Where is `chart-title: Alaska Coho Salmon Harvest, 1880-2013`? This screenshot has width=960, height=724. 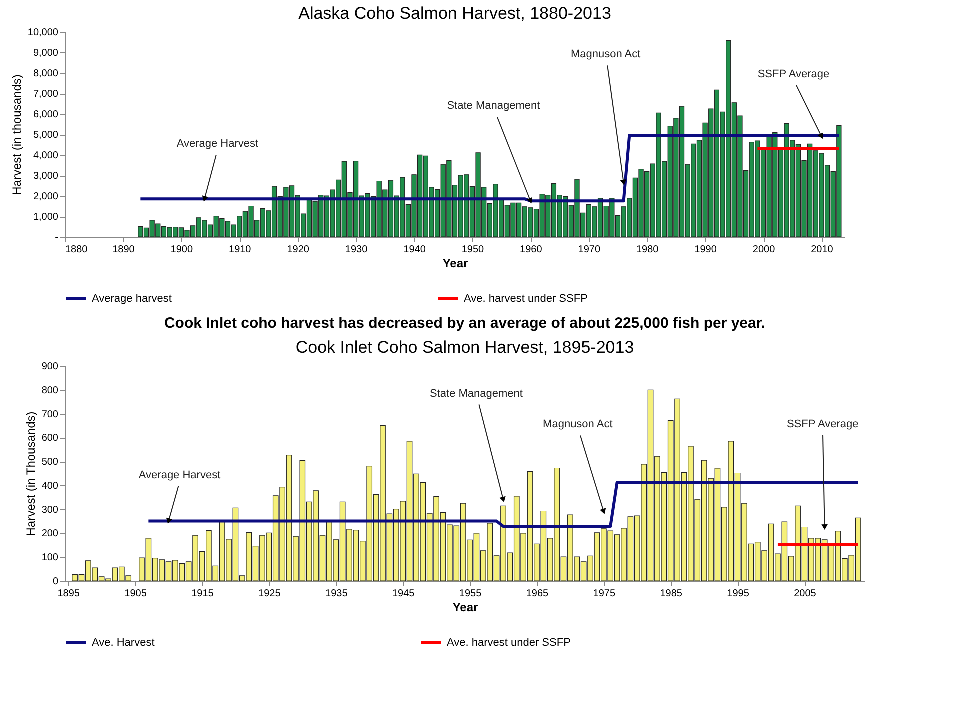
chart-title: Alaska Coho Salmon Harvest, 1880-2013 is located at coordinates (455, 13).